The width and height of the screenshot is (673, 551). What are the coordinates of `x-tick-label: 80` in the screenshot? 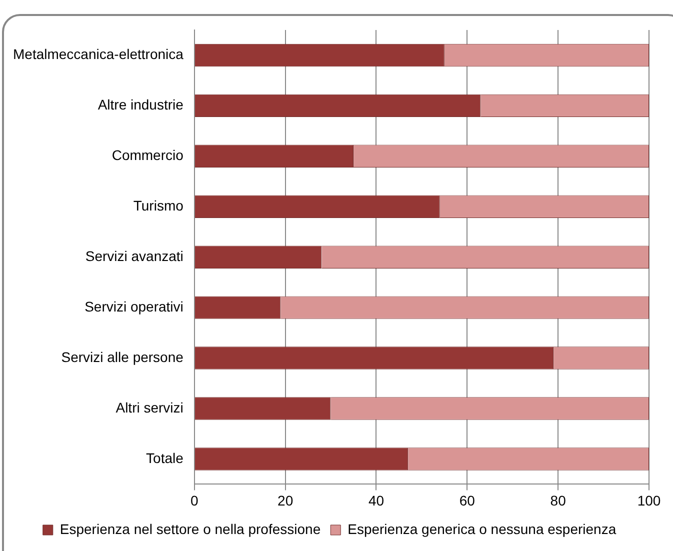 It's located at (558, 500).